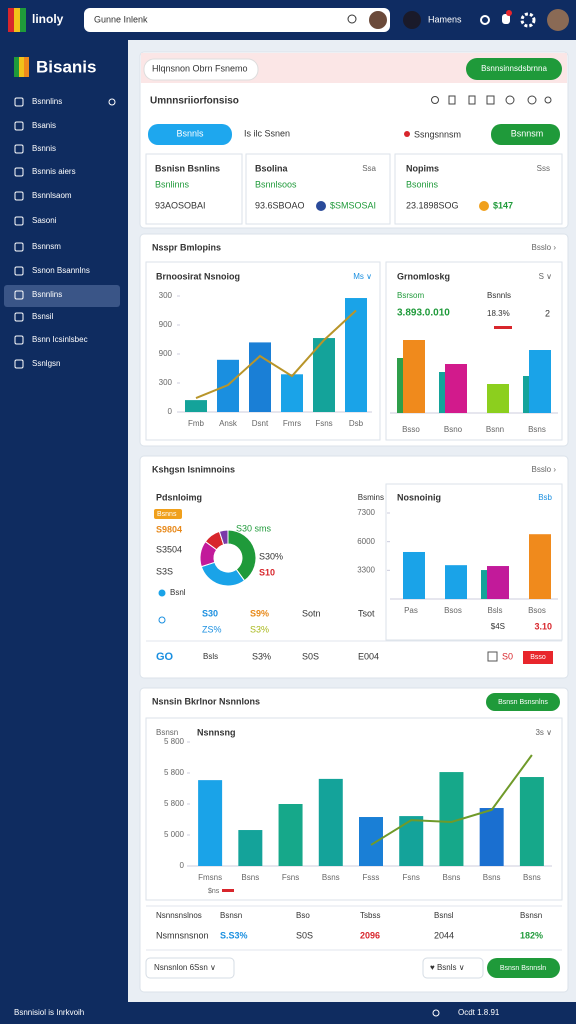 This screenshot has width=576, height=1024. Describe the element at coordinates (437, 134) in the screenshot. I see `filter: Ssngsnnsm` at that location.